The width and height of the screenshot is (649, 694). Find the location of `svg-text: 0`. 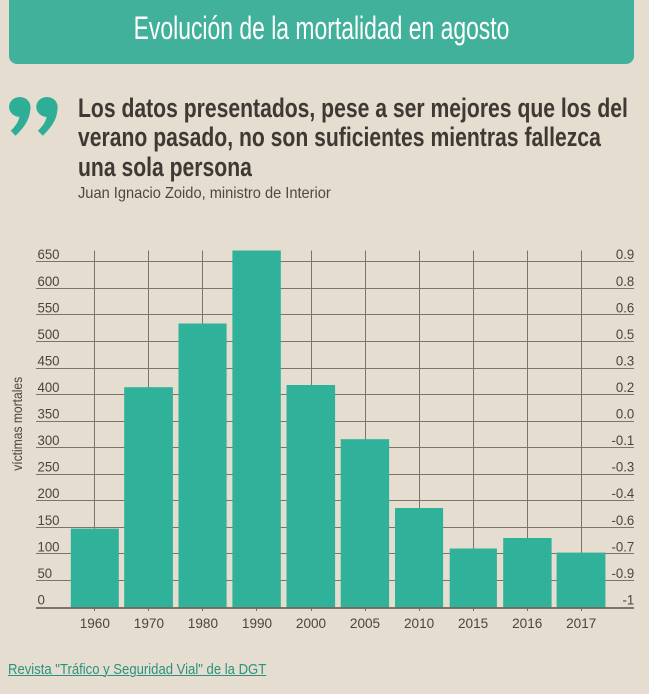

svg-text: 0 is located at coordinates (42, 599).